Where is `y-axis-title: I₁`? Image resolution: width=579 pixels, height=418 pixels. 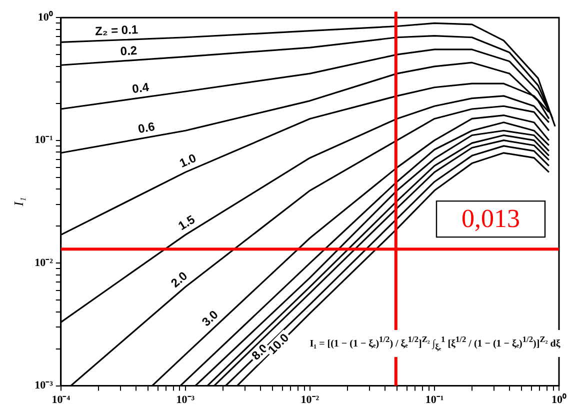 y-axis-title: I₁ is located at coordinates (18, 202).